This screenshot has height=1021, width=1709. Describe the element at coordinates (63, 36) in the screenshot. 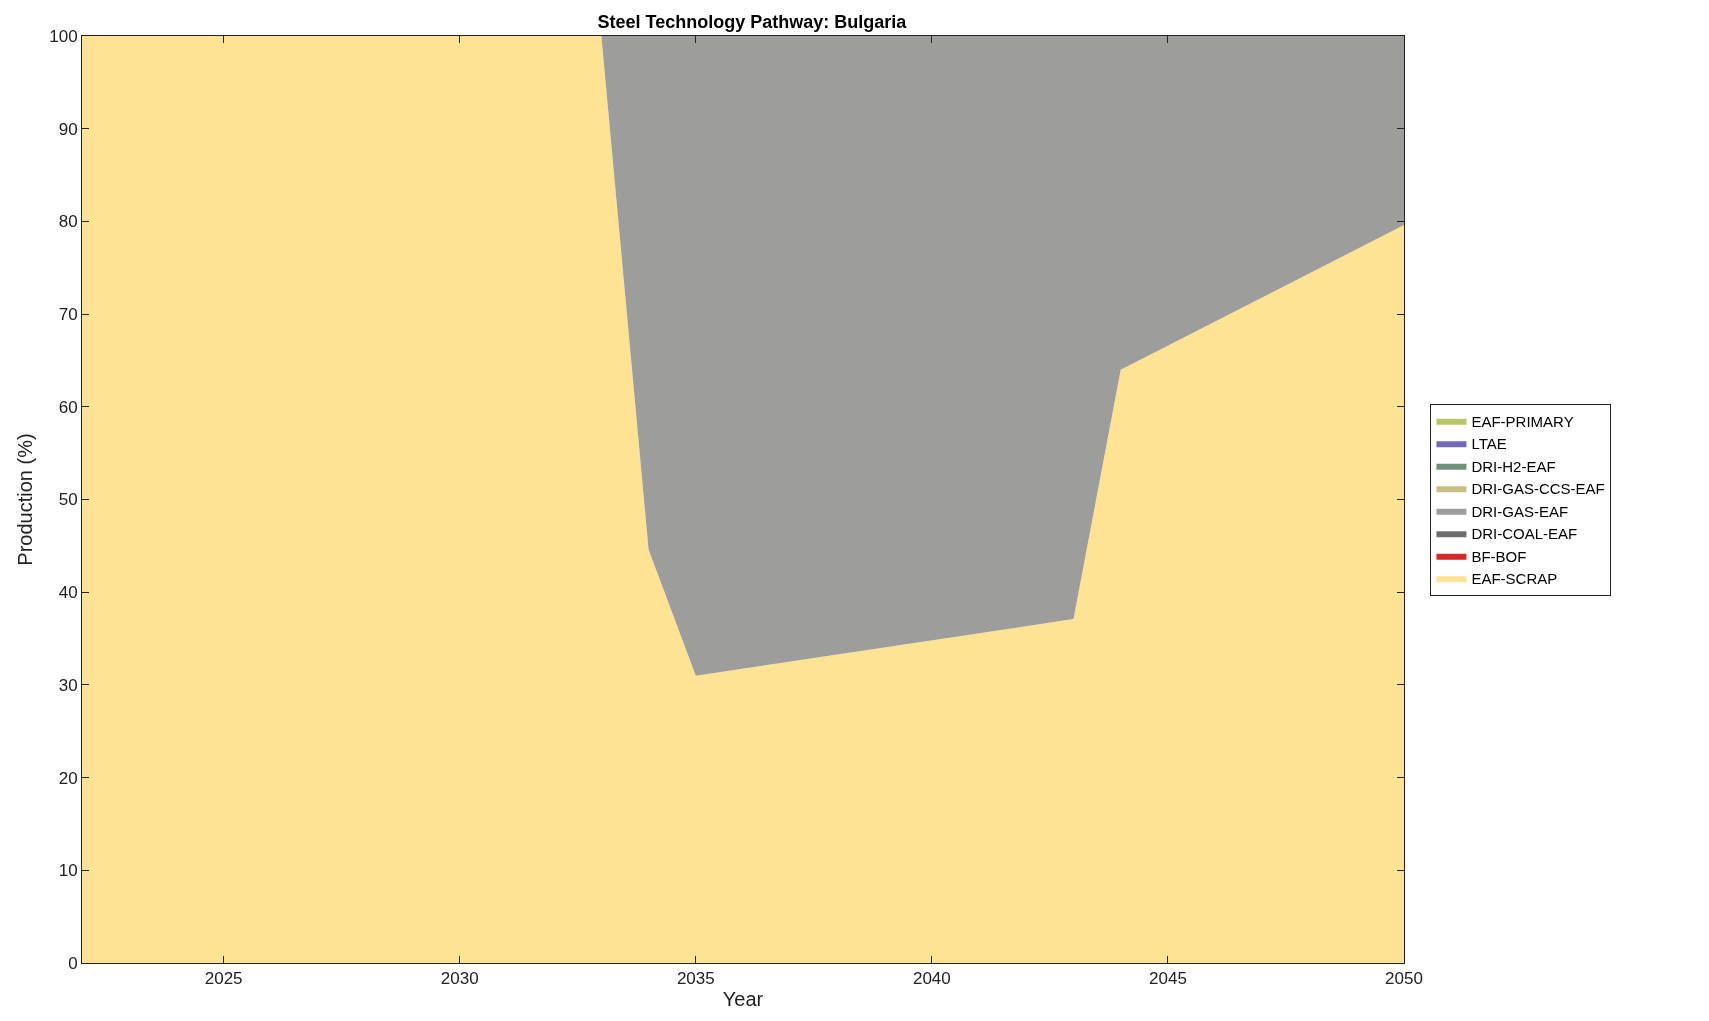

I see `y-tick-label: 100` at that location.